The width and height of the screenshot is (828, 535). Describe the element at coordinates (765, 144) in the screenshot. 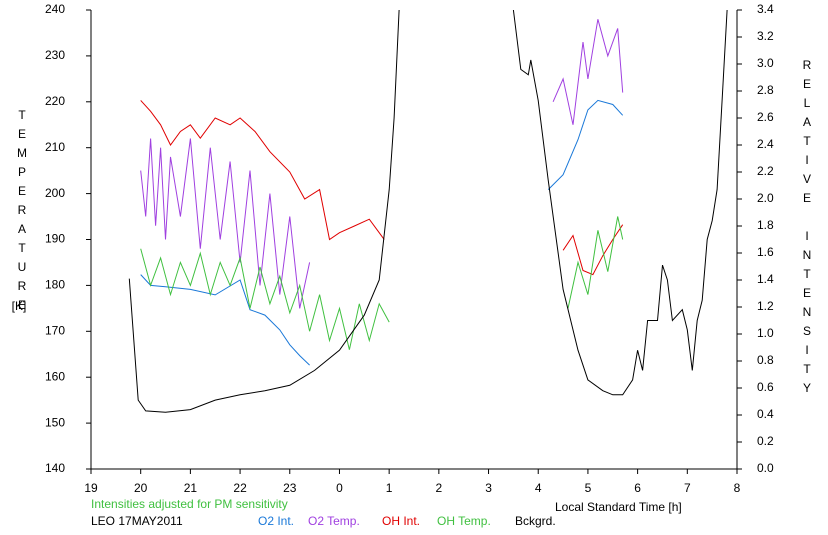

I see `y2-tick-label: 2.4` at that location.